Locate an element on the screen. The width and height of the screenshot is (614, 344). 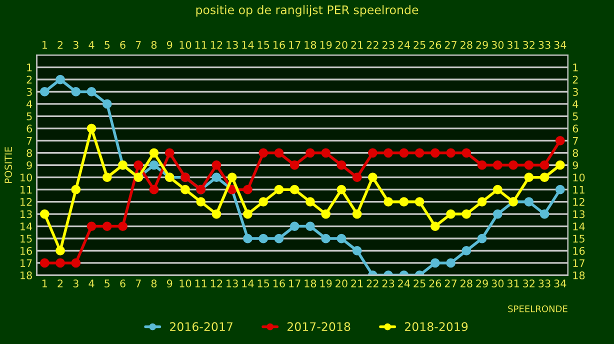
x2-tick-label: 34 is located at coordinates (560, 44).